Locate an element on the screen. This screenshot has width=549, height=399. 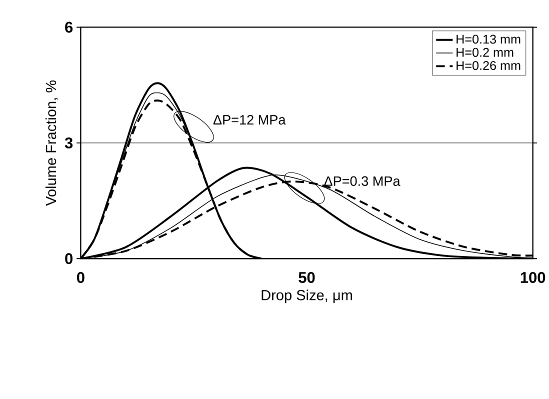
annotation: ΔP=0.3 MPa is located at coordinates (362, 181).